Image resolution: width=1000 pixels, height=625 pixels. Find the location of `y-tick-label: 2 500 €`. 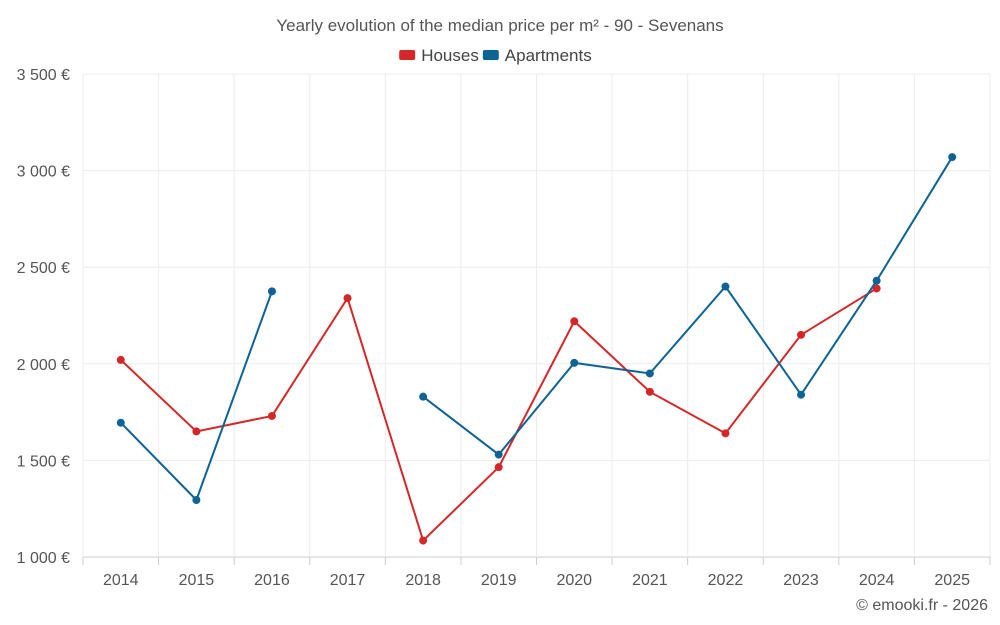

y-tick-label: 2 500 € is located at coordinates (43, 268).